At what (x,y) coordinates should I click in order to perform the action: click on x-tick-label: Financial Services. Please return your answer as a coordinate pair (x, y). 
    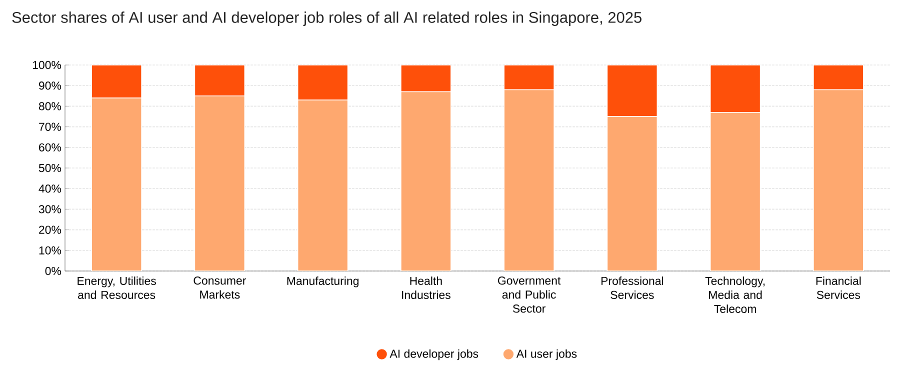
    Looking at the image, I should click on (838, 287).